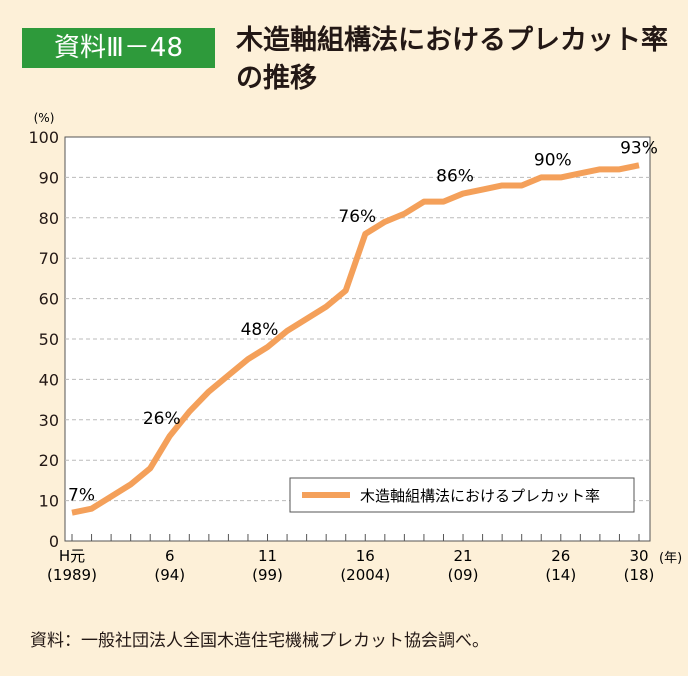 This screenshot has height=676, width=688. What do you see at coordinates (365, 575) in the screenshot?
I see `x-tick-label: (2004)` at bounding box center [365, 575].